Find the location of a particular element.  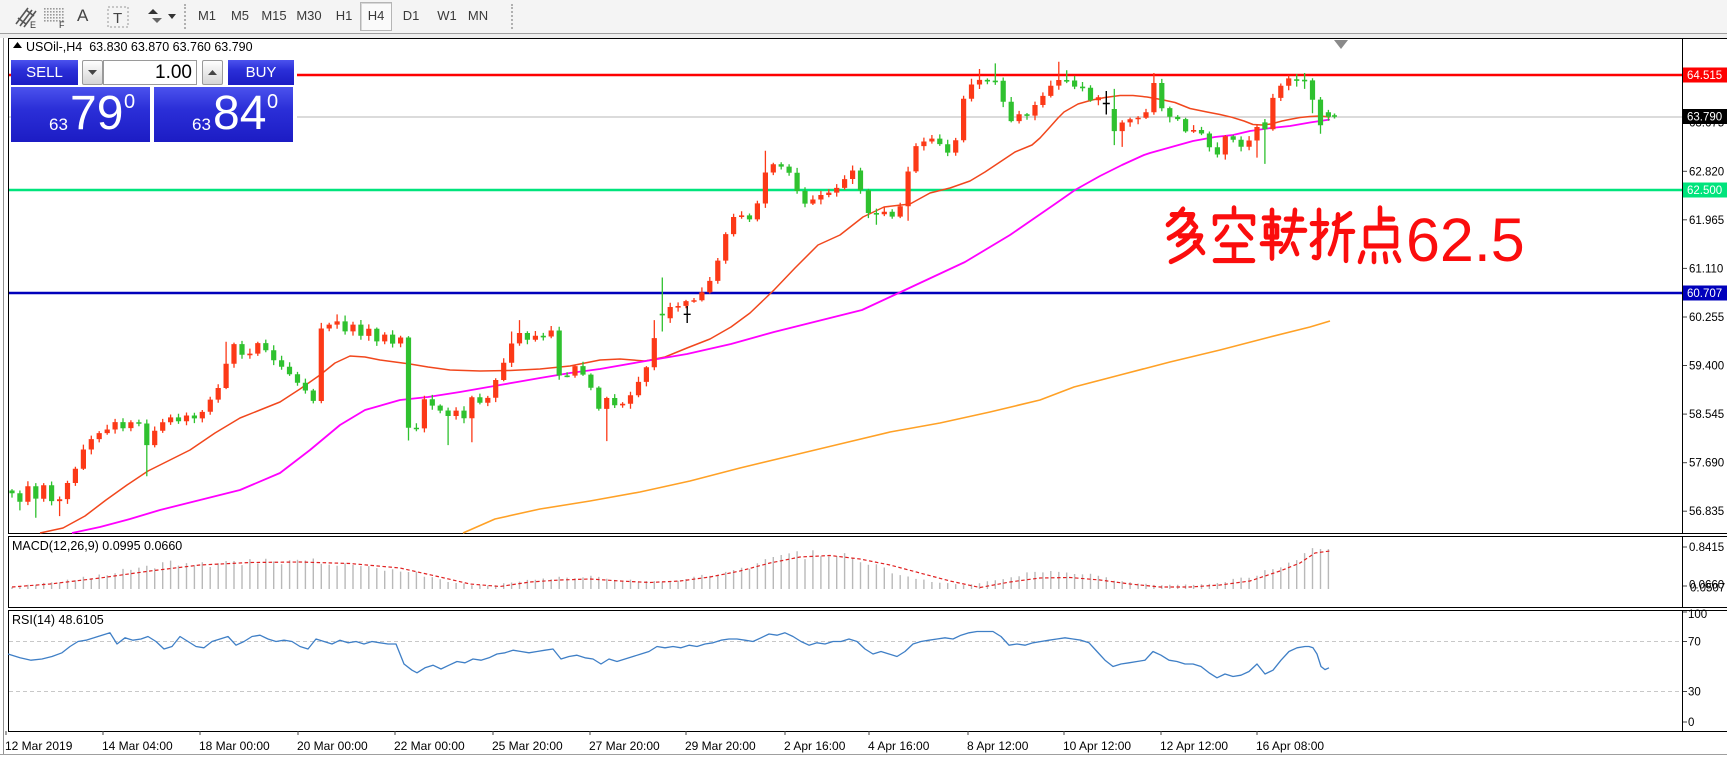

svg-text: 100 is located at coordinates (1697, 615).